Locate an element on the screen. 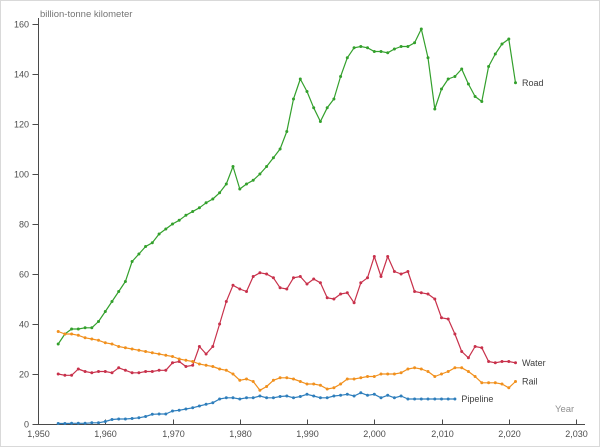 Image resolution: width=600 pixels, height=447 pixels. x-tick-label: 2,000 is located at coordinates (374, 434).